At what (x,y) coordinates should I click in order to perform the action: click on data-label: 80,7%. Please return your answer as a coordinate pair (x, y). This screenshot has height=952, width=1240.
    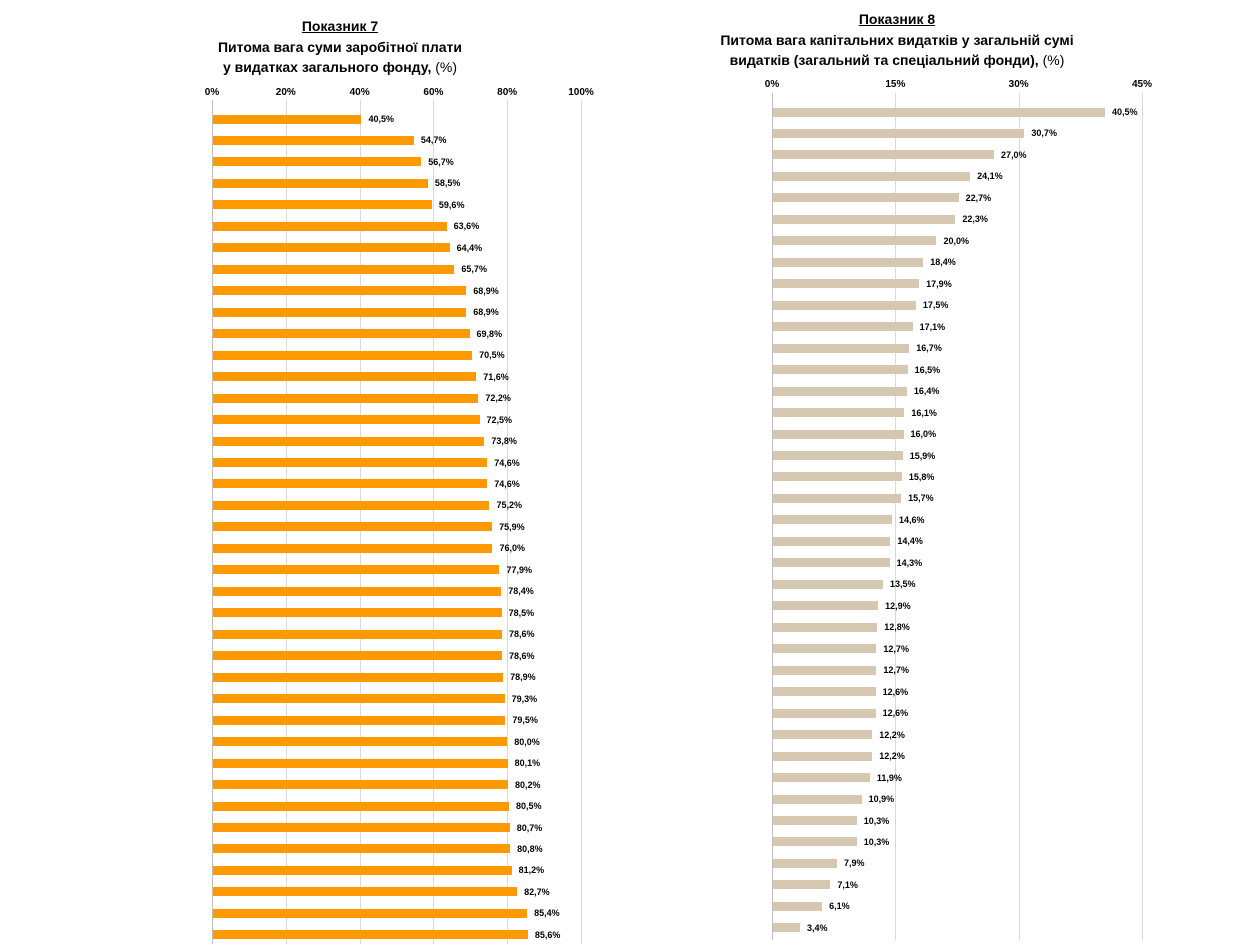
    Looking at the image, I should click on (529, 827).